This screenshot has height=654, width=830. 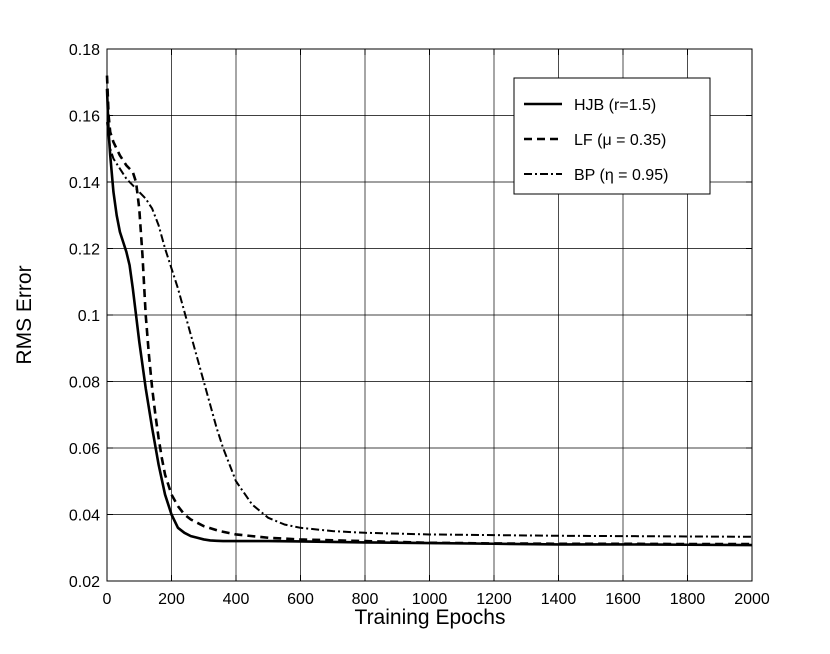 I want to click on x-tick-label: 1000, so click(x=430, y=599).